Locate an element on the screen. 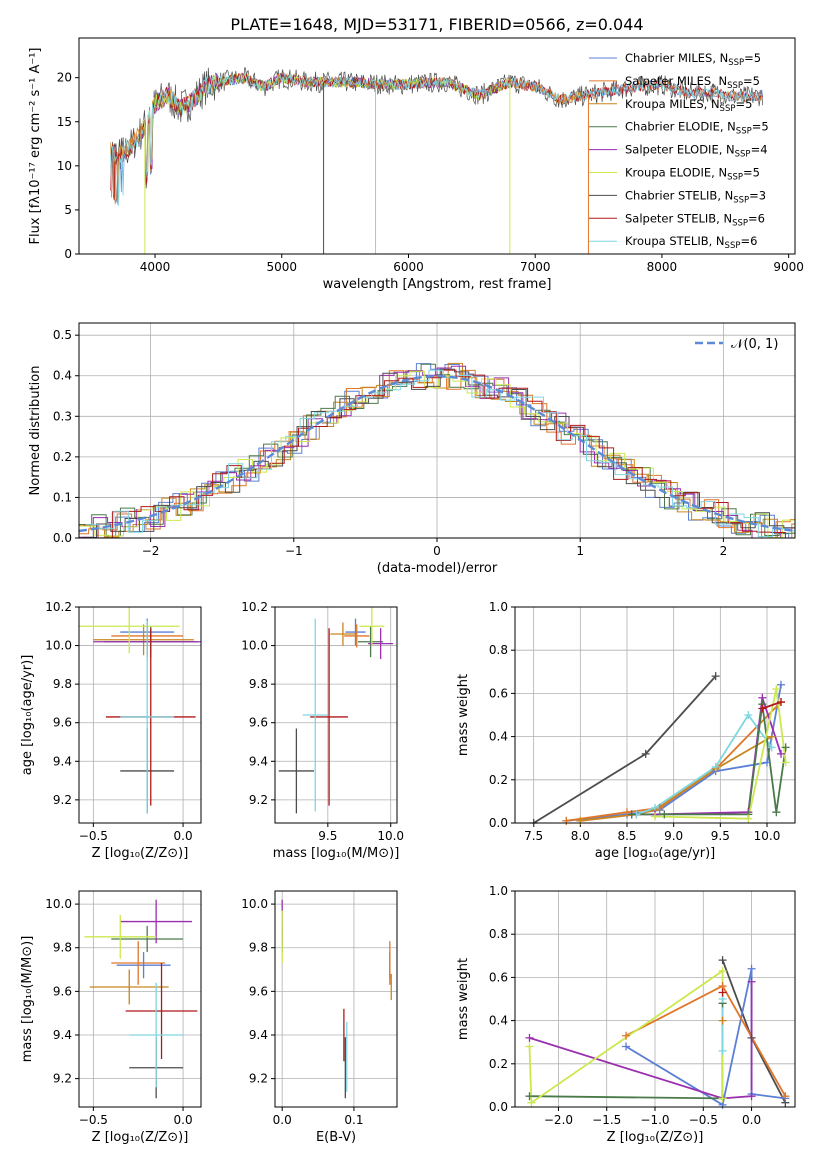  y-tick-label: 10 is located at coordinates (64, 166).